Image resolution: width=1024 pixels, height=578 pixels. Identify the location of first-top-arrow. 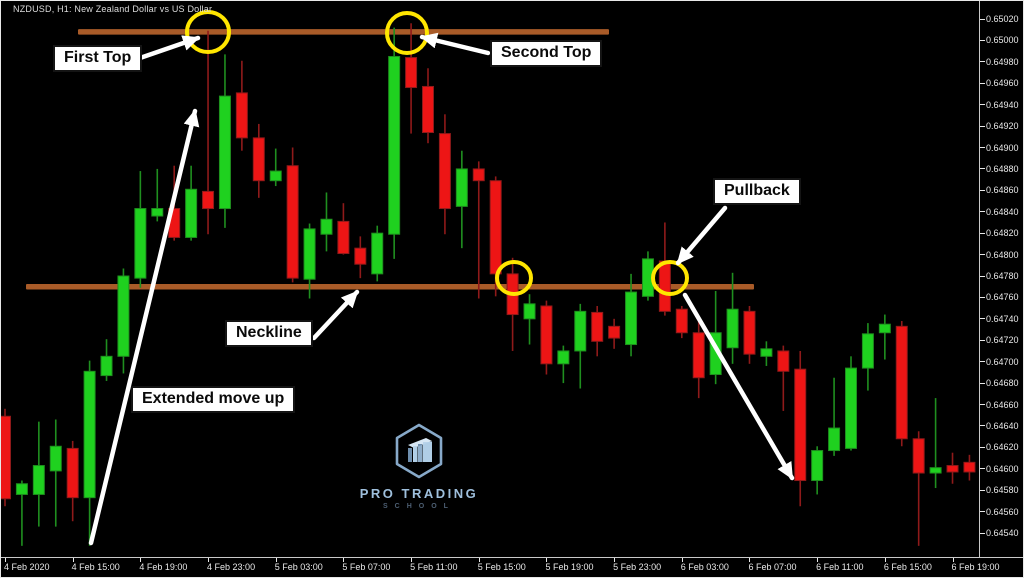
(169, 48).